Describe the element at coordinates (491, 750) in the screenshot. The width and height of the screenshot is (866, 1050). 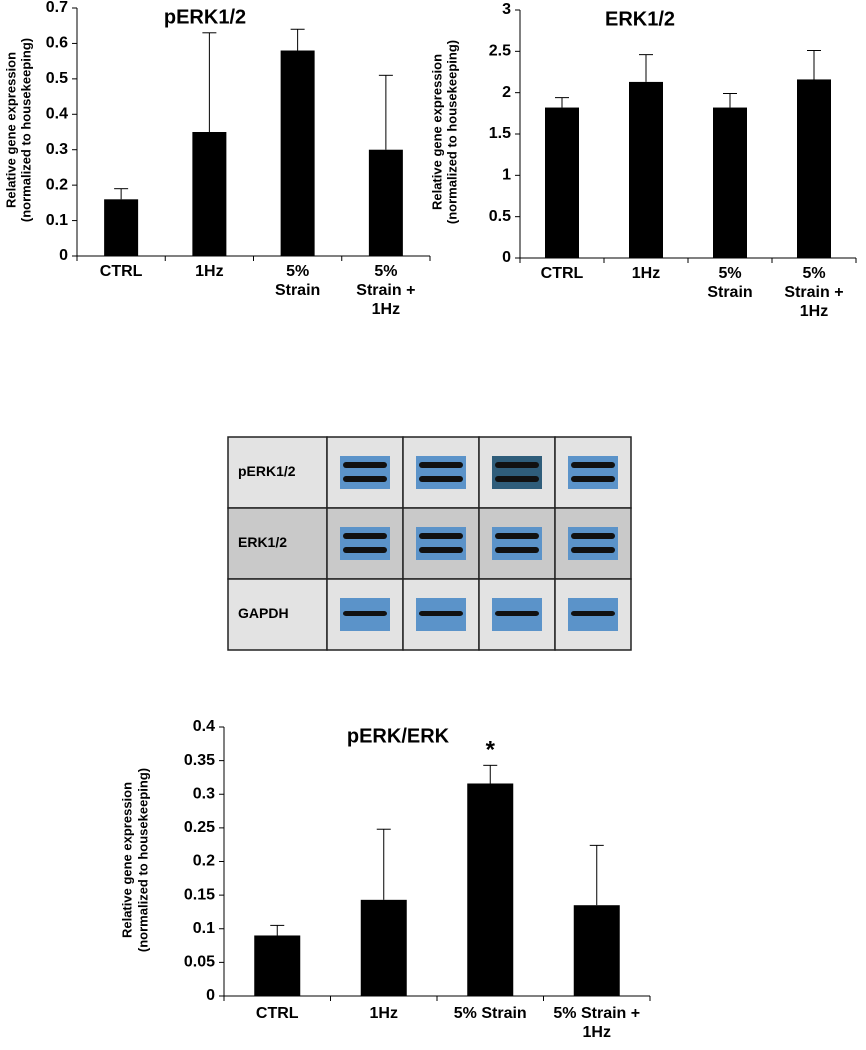
I see `significance-marker: *` at that location.